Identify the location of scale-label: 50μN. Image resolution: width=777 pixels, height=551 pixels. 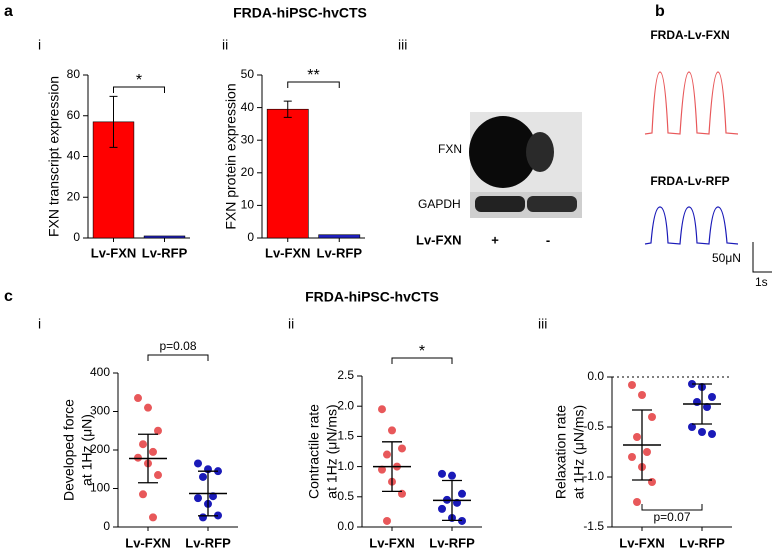
(726, 258).